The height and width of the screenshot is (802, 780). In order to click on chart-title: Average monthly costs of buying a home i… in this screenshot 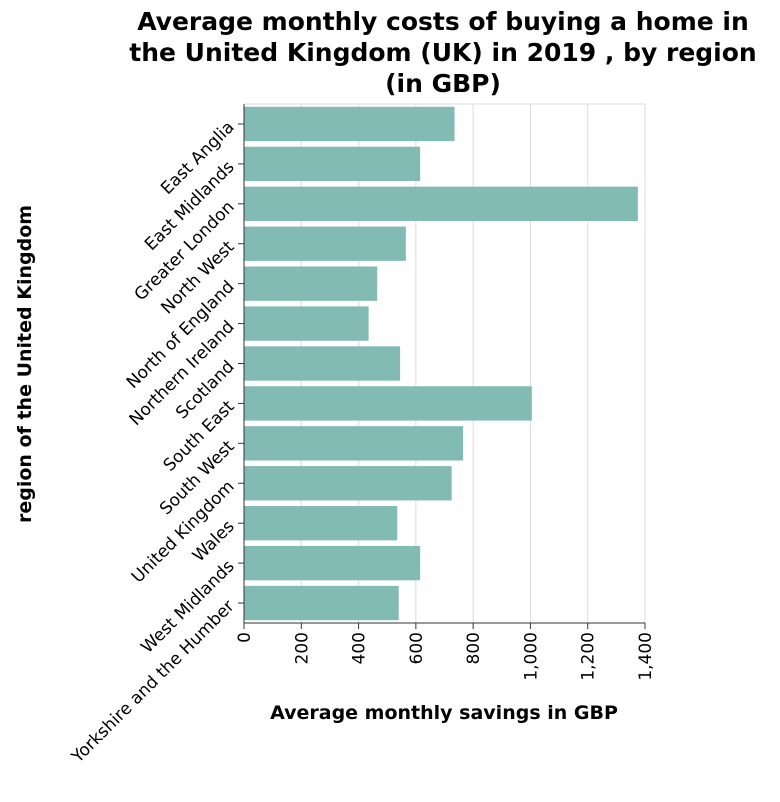, I will do `click(442, 52)`.